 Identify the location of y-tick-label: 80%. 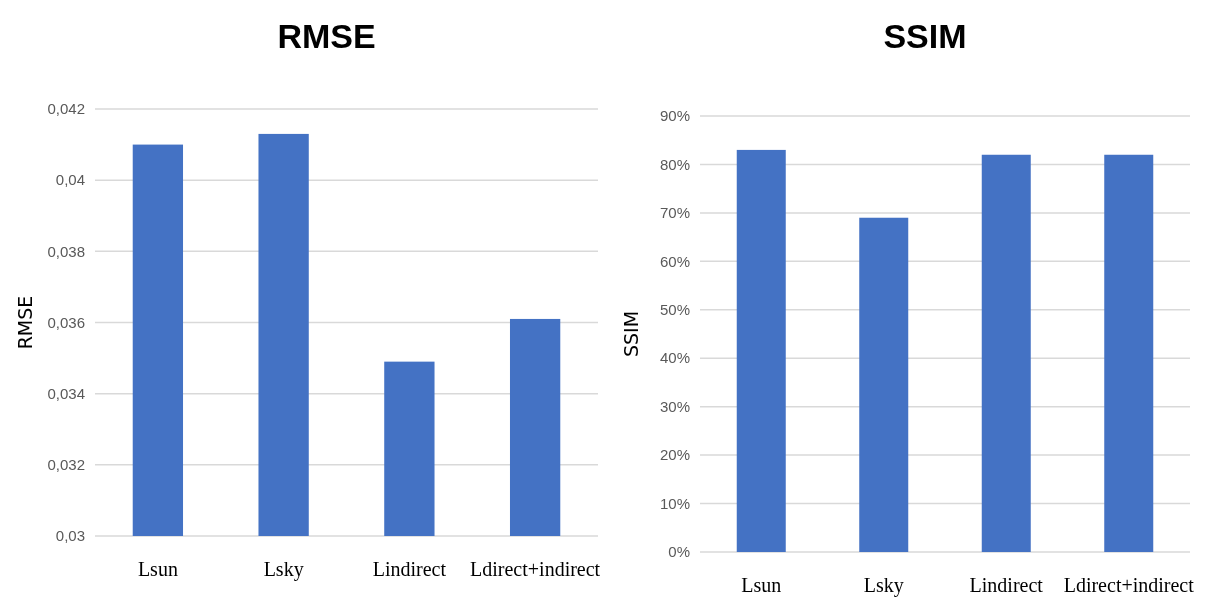
(674, 164).